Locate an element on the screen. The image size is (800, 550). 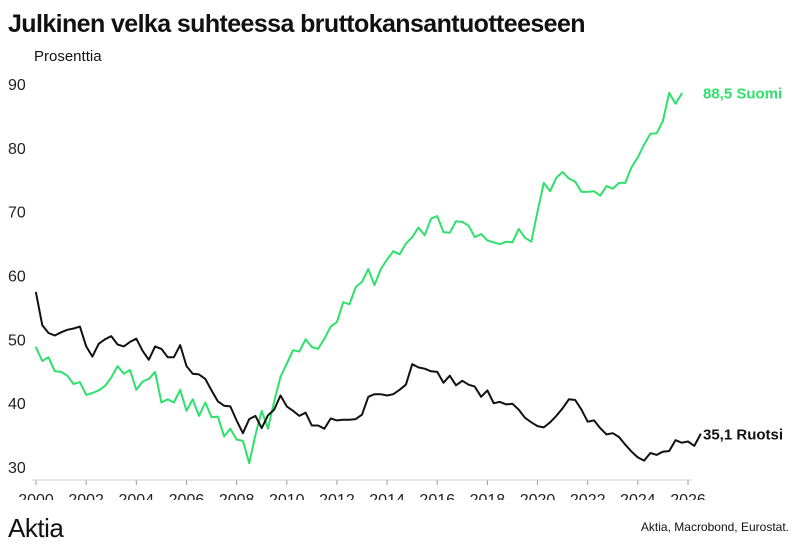
series-end-labels: 88,5 Suomi 35,1 Ruotsi is located at coordinates (743, 265).